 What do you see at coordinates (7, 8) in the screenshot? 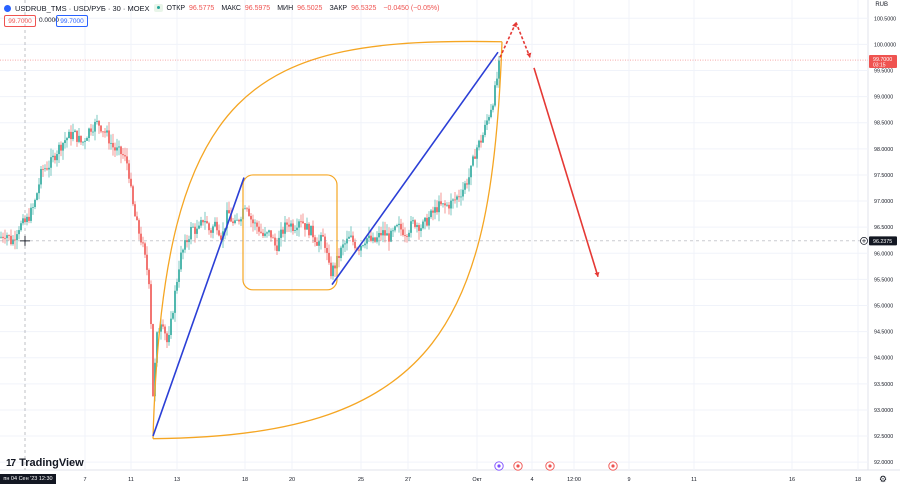
I see `symbol-icon` at bounding box center [7, 8].